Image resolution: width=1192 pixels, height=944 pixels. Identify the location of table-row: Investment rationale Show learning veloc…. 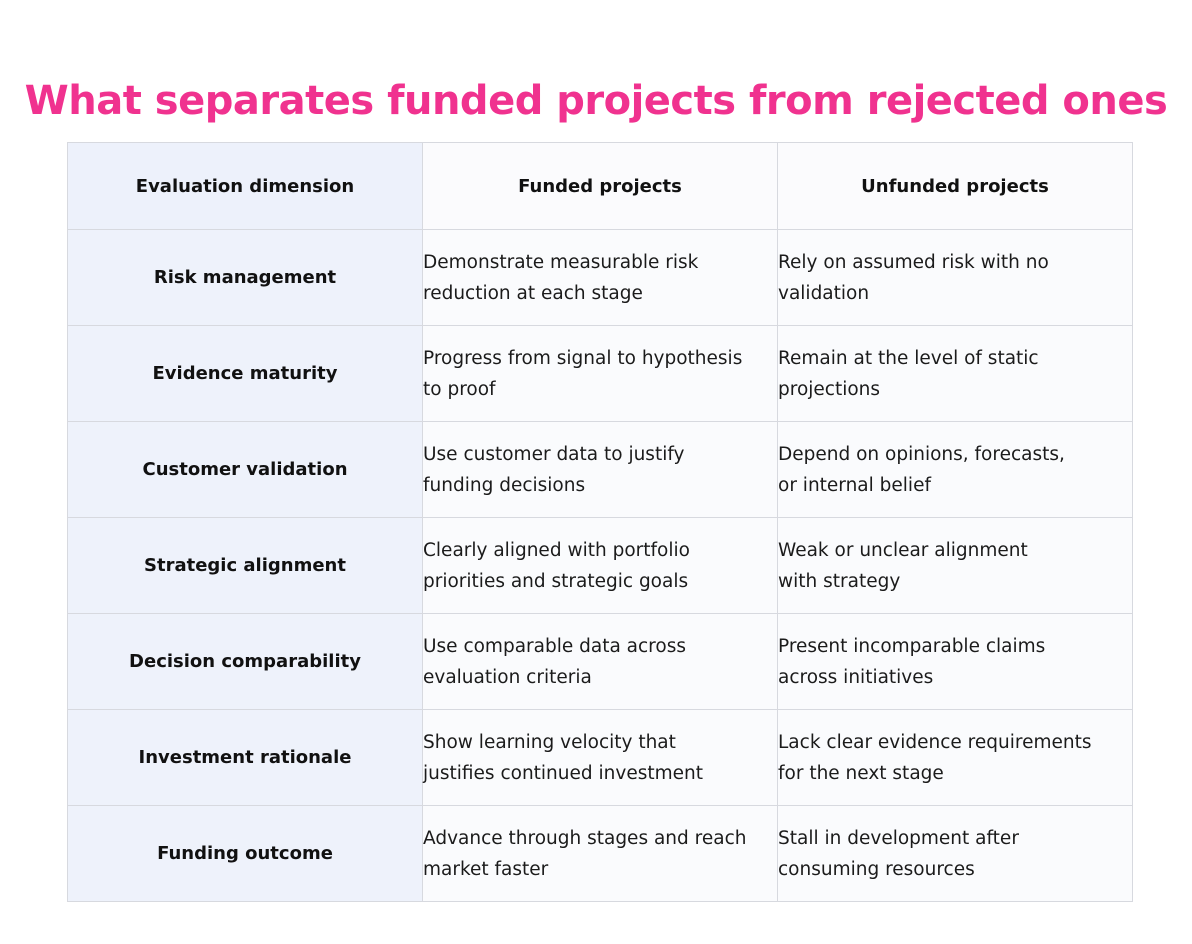
(600, 757).